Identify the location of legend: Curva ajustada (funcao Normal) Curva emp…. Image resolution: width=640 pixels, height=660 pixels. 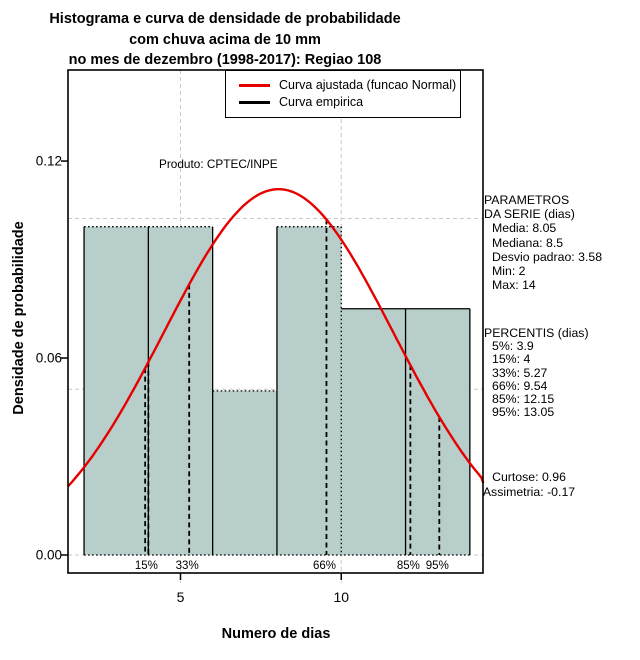
(343, 94).